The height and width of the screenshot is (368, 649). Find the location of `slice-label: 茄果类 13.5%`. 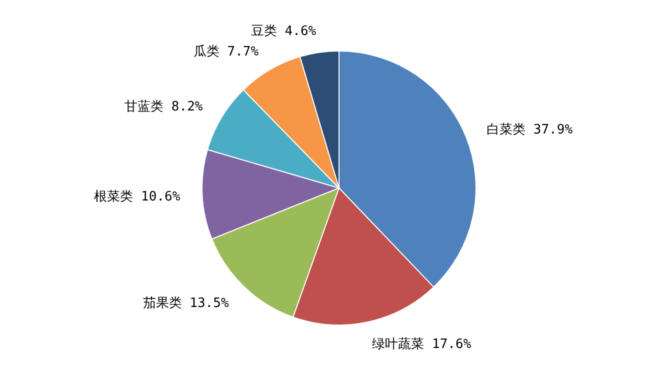

slice-label: 茄果类 13.5% is located at coordinates (185, 304).